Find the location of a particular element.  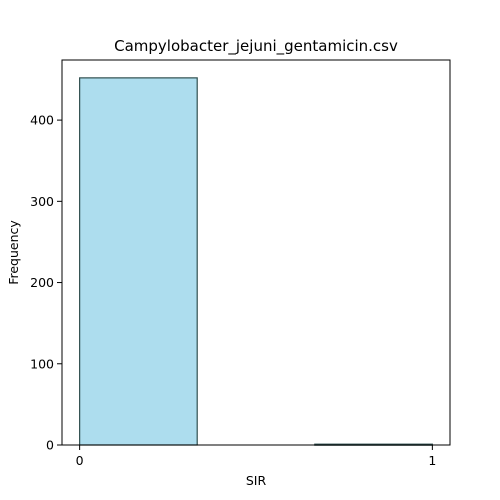

x-tick-label-1: 1 is located at coordinates (432, 460).